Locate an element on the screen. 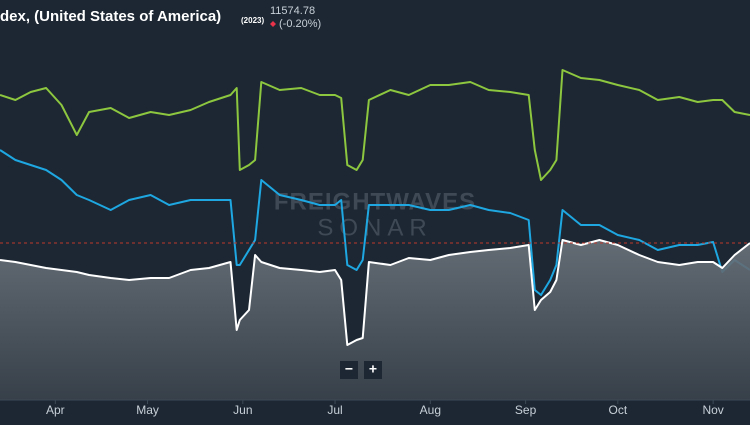 This screenshot has height=425, width=750. zoom-label: + is located at coordinates (373, 369).